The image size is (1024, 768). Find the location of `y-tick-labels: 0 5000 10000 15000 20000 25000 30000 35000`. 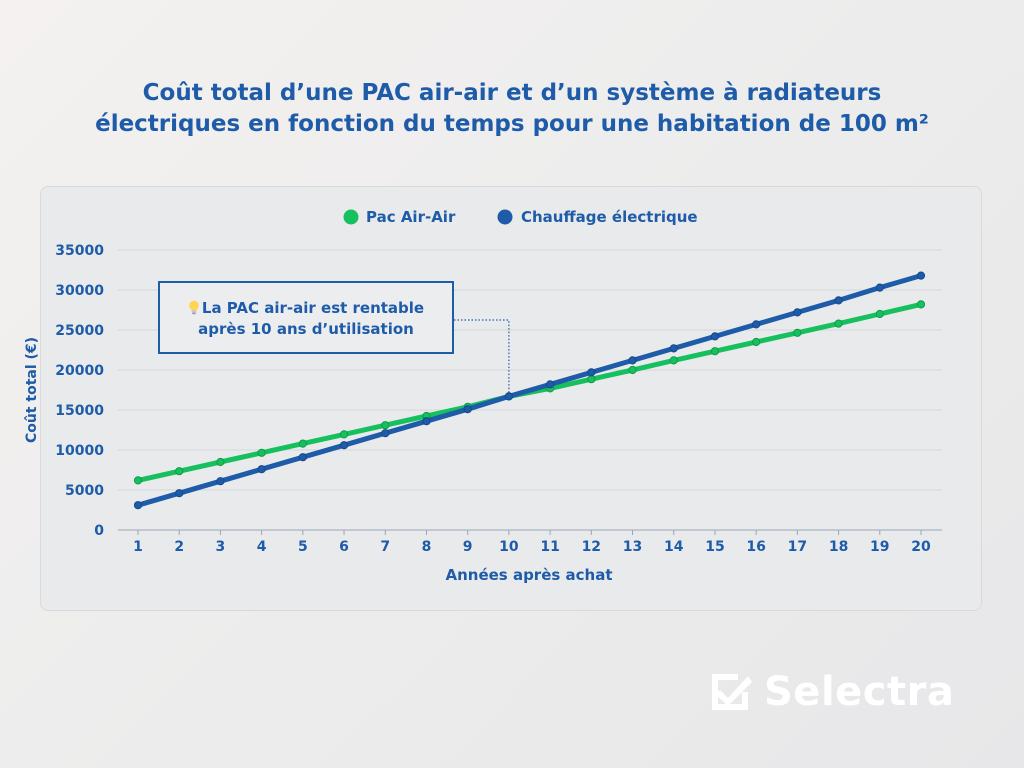

y-tick-labels: 0 5000 10000 15000 20000 25000 30000 35000 is located at coordinates (79, 391).